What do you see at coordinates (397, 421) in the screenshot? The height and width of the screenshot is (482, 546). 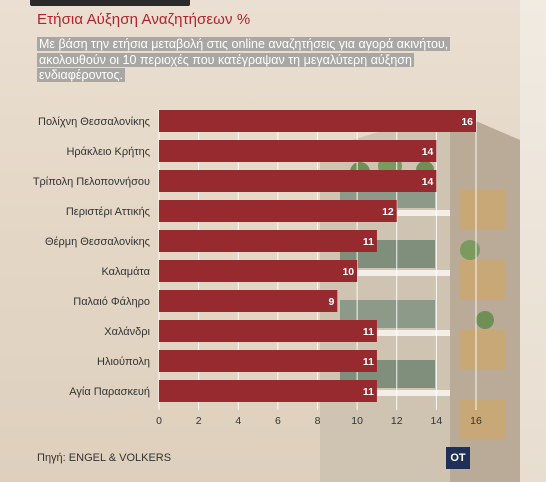 I see `x-tick-label: 12` at bounding box center [397, 421].